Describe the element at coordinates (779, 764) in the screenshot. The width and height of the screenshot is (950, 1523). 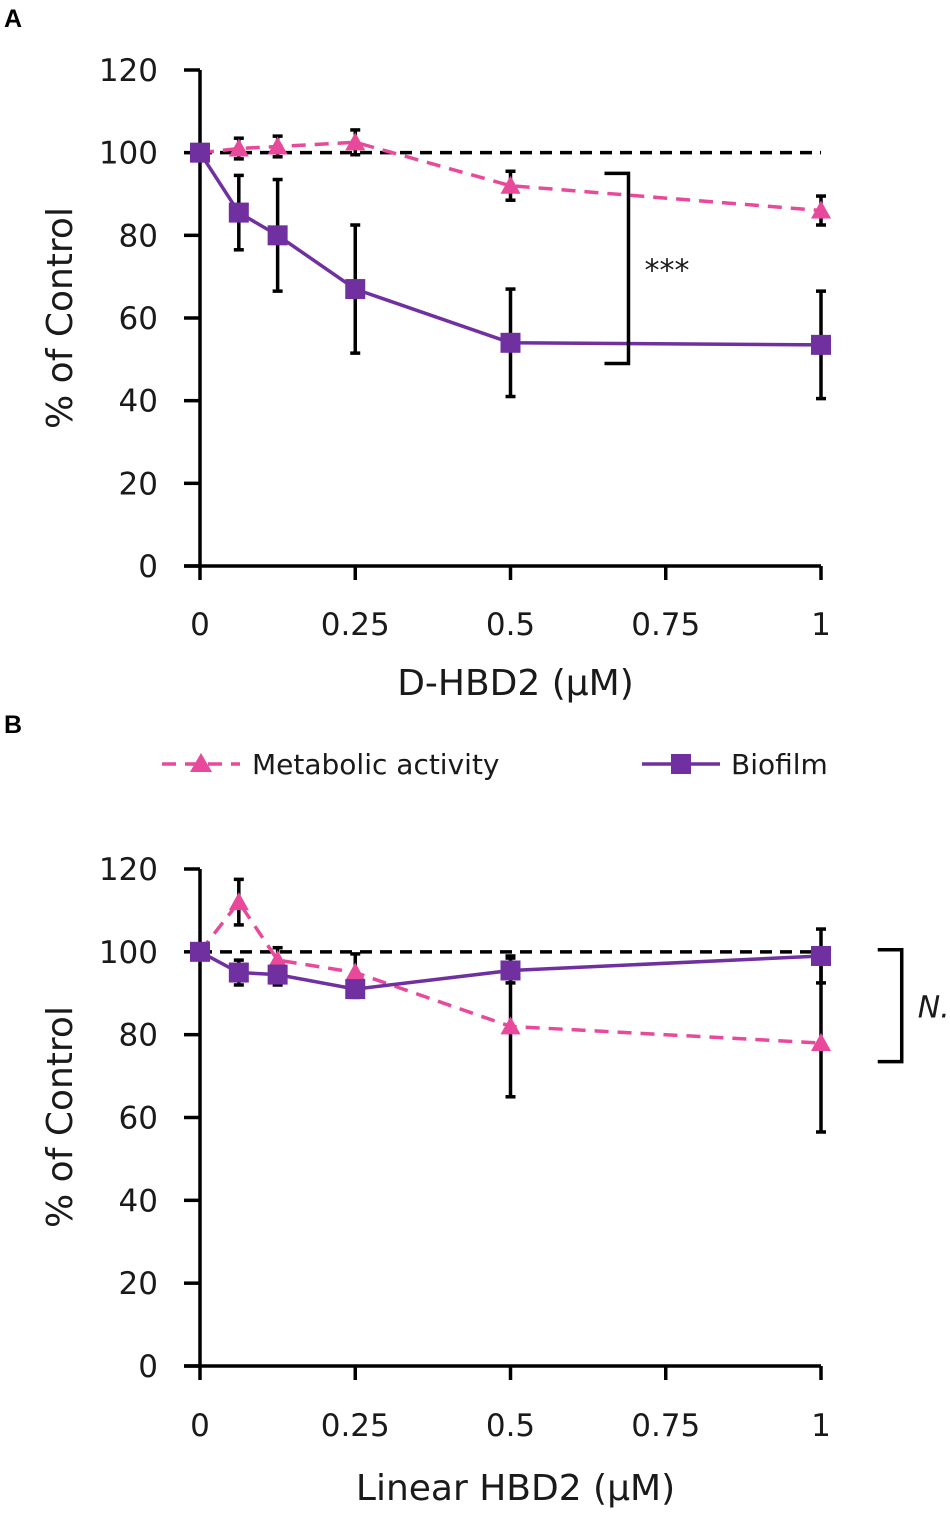
I see `legend-label-biofilm: Biofilm` at that location.